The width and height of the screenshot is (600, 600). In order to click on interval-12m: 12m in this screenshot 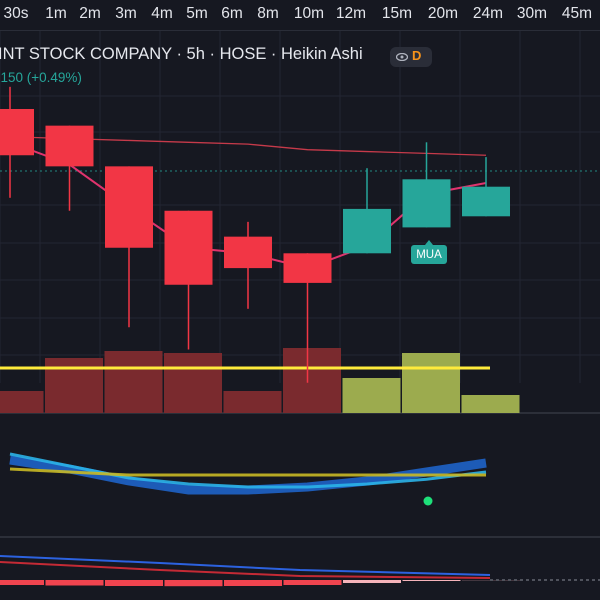, I will do `click(351, 13)`.